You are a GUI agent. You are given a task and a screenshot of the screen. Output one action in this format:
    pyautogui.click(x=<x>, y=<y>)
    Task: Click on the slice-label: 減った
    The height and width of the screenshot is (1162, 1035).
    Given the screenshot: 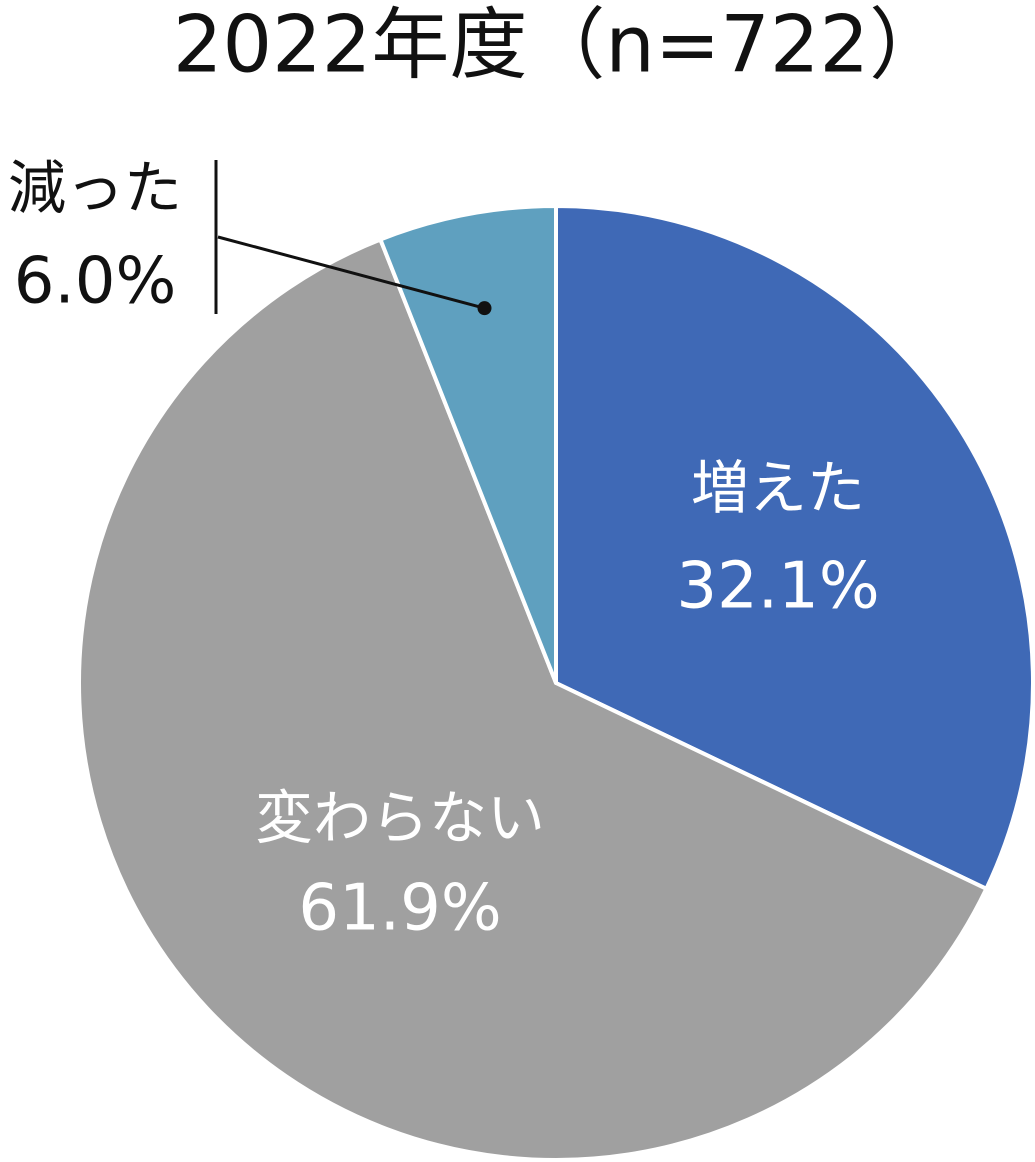 What is the action you would take?
    pyautogui.click(x=95, y=188)
    